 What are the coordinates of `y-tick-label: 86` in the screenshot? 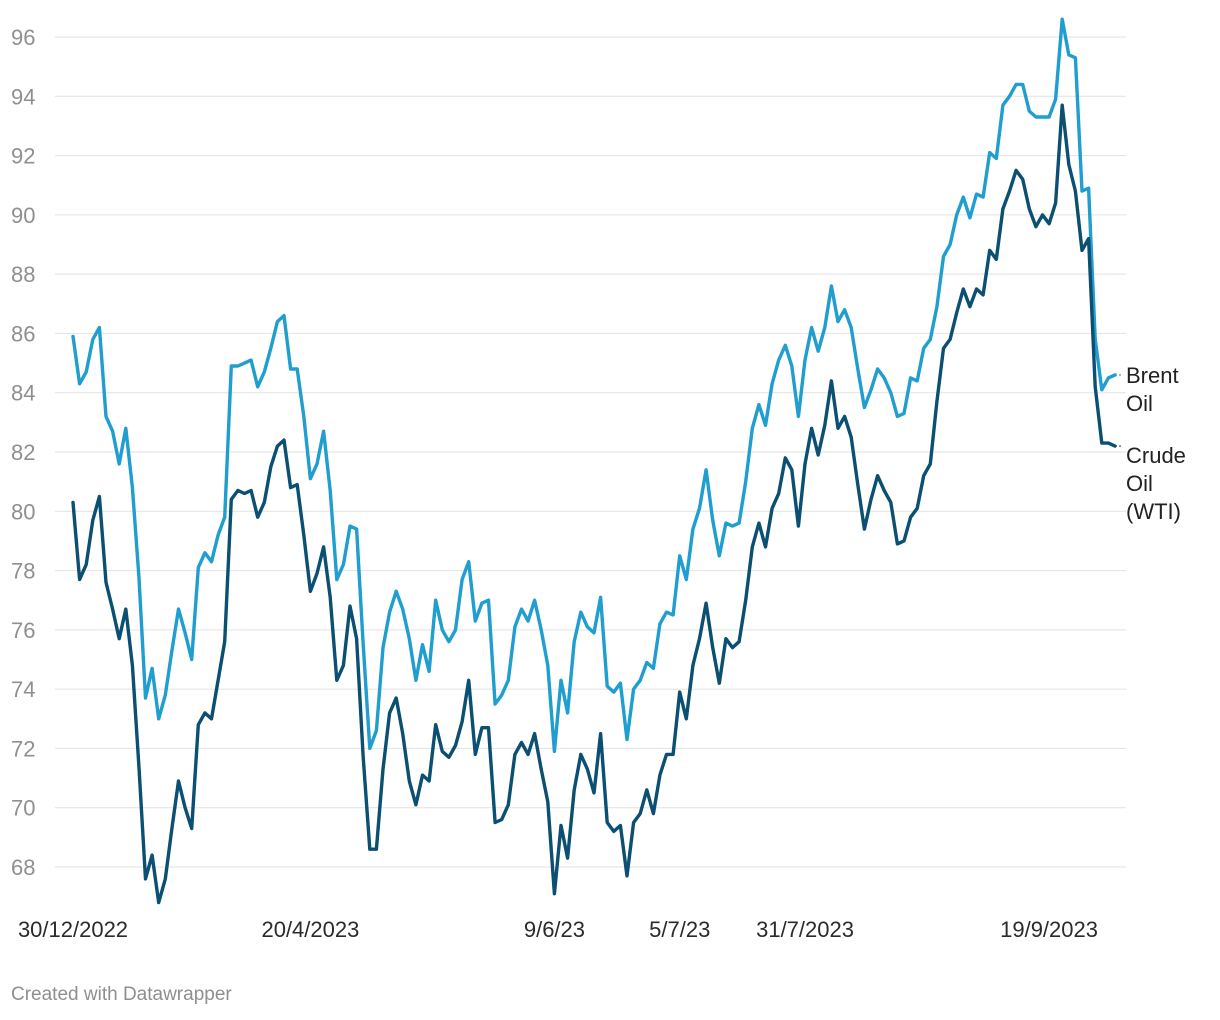 It's located at (23, 333).